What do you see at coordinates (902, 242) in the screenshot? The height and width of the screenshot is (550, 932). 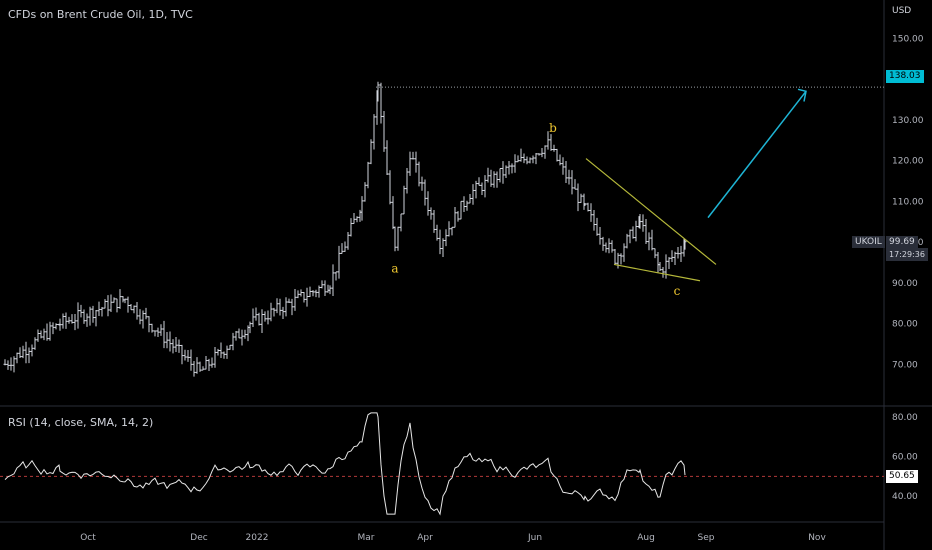 I see `last-price-tag: 99.69` at bounding box center [902, 242].